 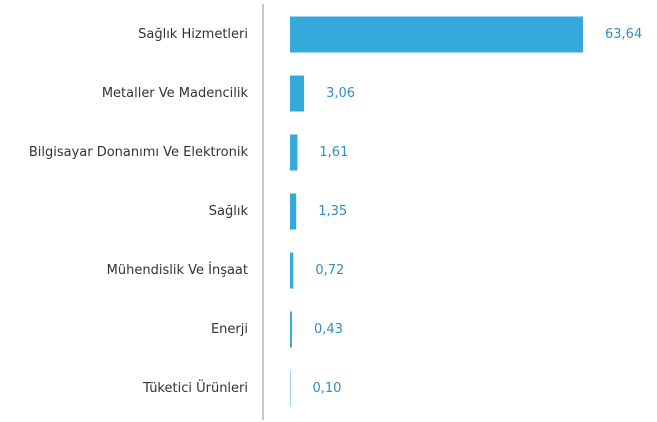 What do you see at coordinates (195, 387) in the screenshot?
I see `category-label: Tüketici Ürünleri` at bounding box center [195, 387].